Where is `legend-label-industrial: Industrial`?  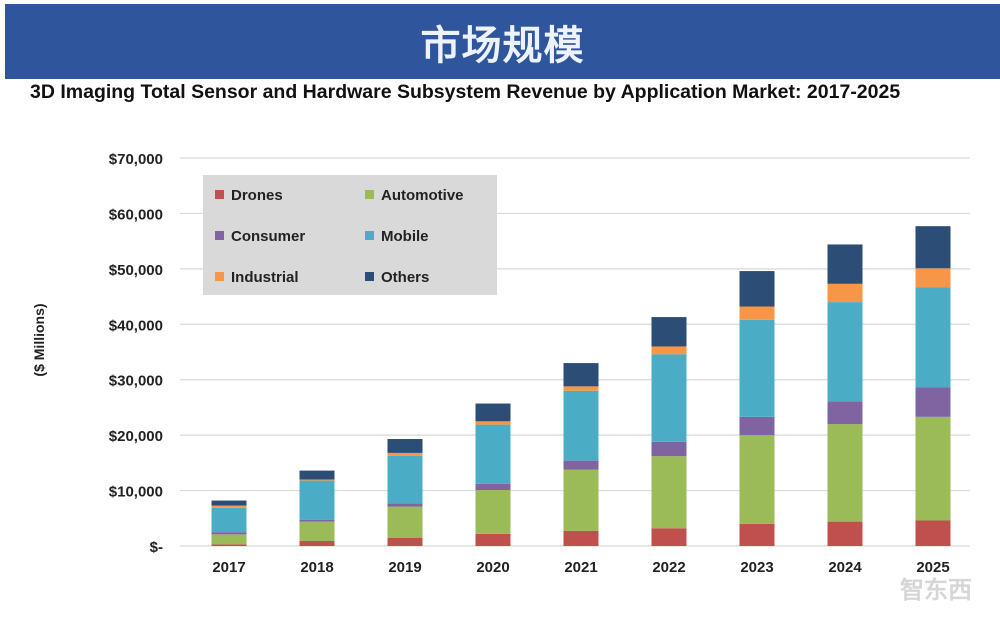
legend-label-industrial: Industrial is located at coordinates (265, 277).